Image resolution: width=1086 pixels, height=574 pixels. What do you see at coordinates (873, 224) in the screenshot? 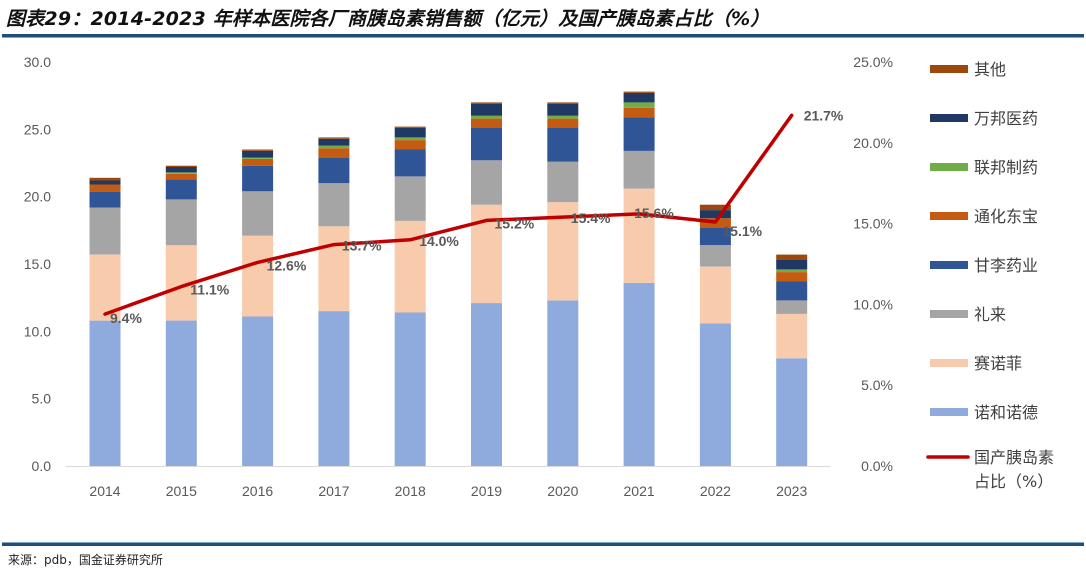
I see `y2-tick-label: 15.0%` at bounding box center [873, 224].